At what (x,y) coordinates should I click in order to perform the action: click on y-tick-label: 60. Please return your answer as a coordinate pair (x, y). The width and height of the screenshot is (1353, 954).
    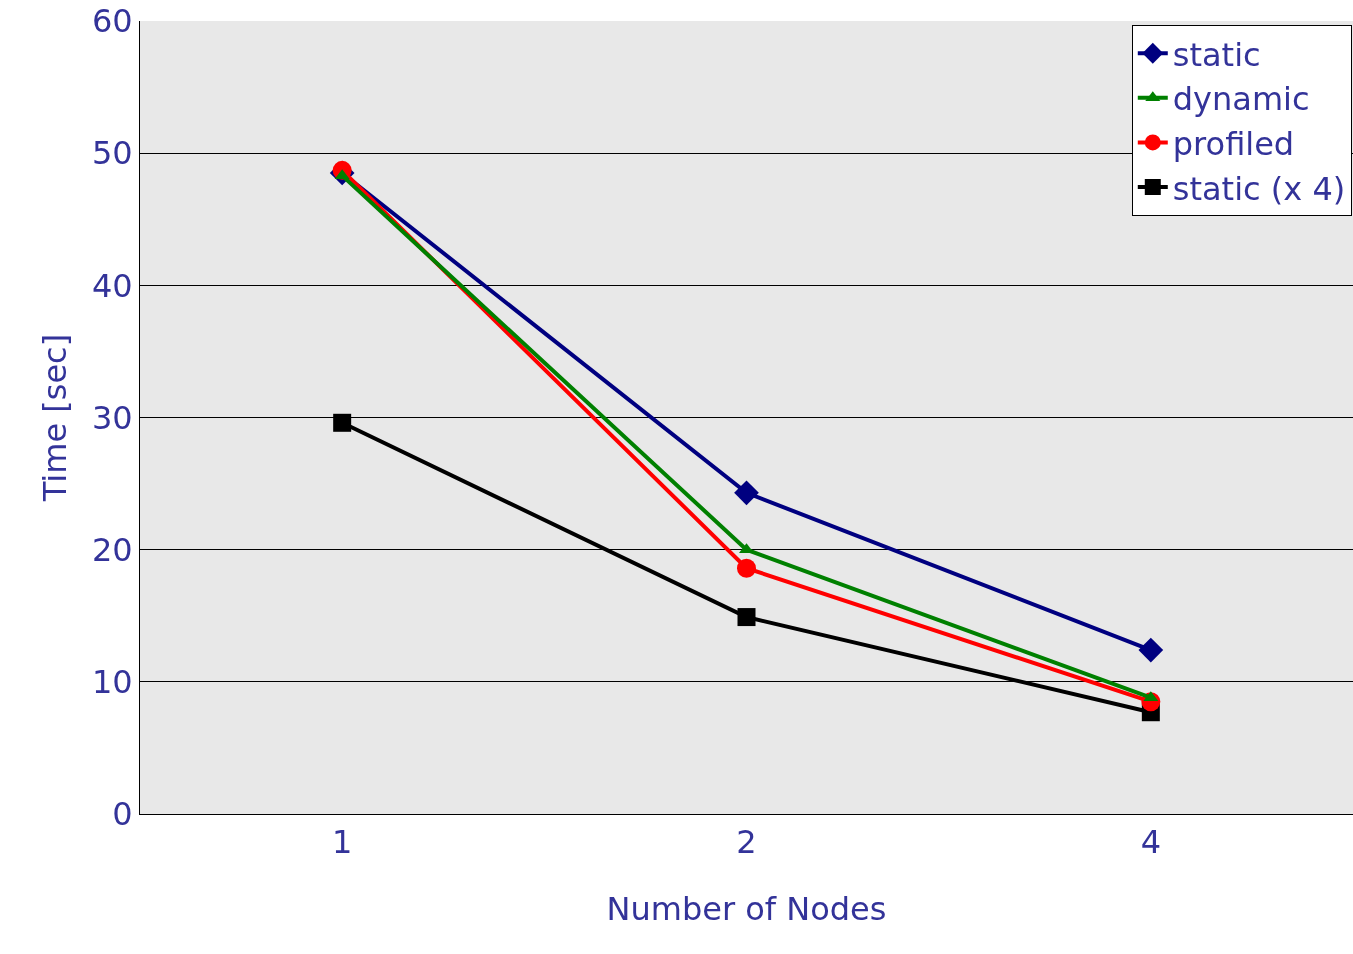
    Looking at the image, I should click on (112, 21).